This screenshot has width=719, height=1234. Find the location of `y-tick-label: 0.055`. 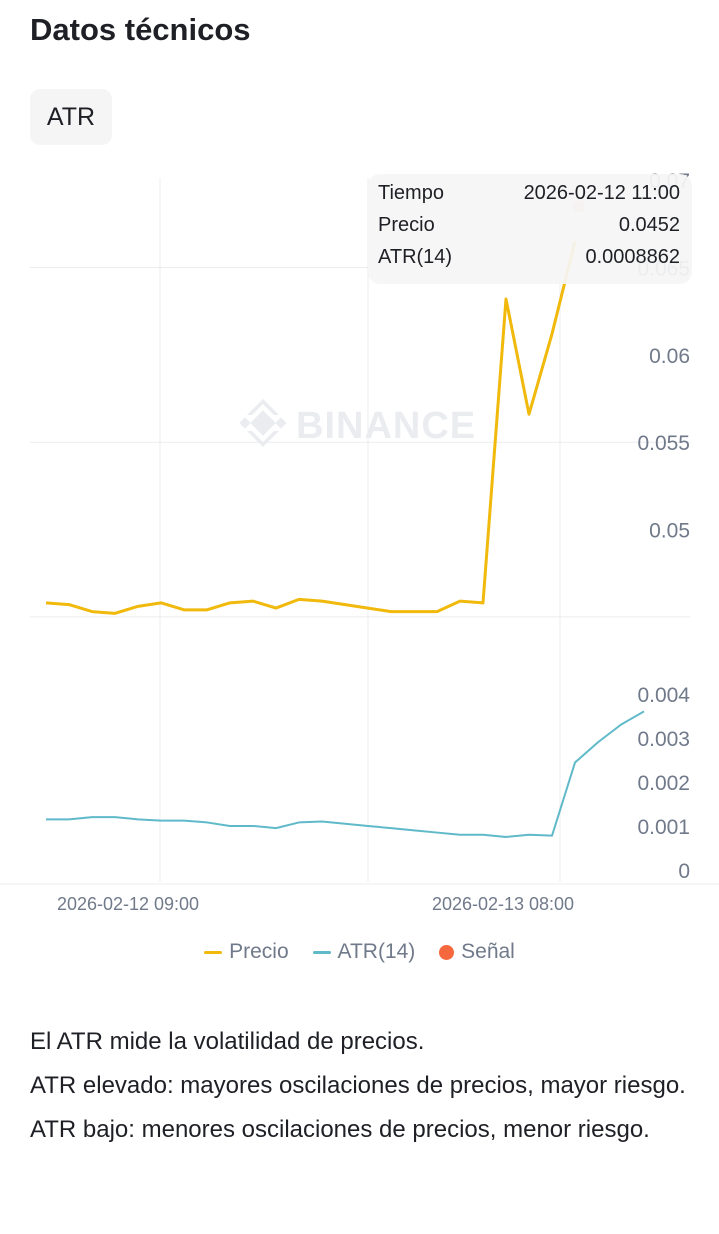

y-tick-label: 0.055 is located at coordinates (663, 443).